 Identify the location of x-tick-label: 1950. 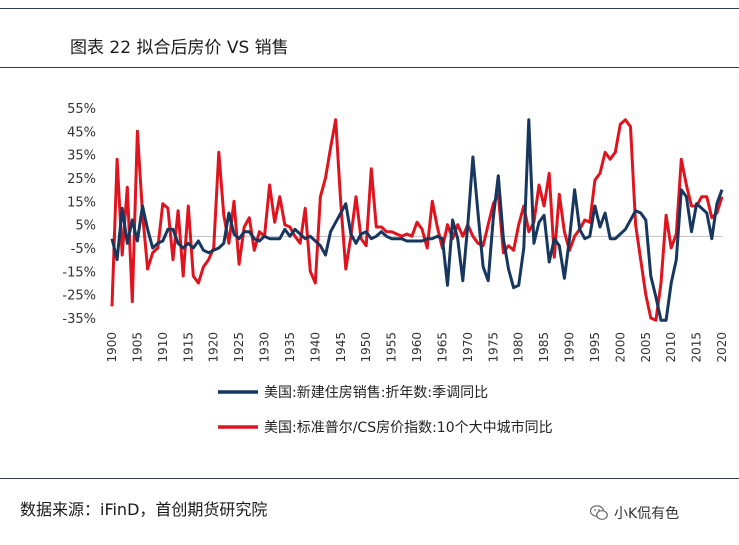
(366, 347).